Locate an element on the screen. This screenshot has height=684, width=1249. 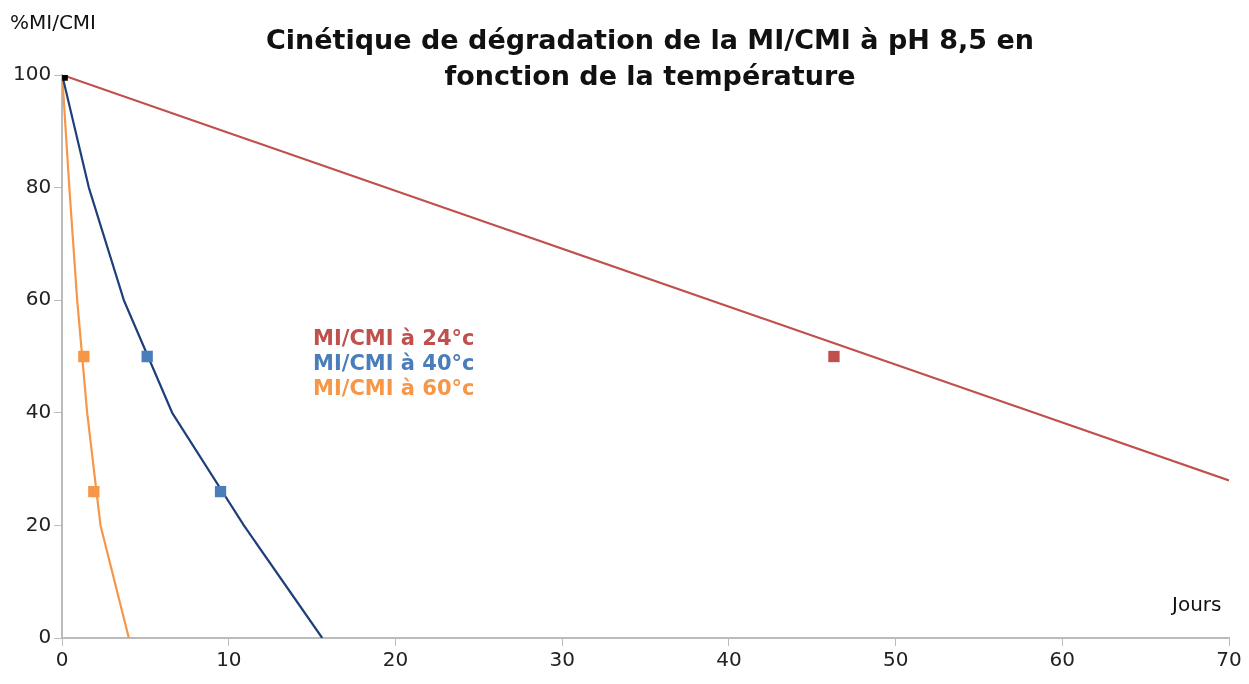
y-tick-label: 60 is located at coordinates (38, 298).